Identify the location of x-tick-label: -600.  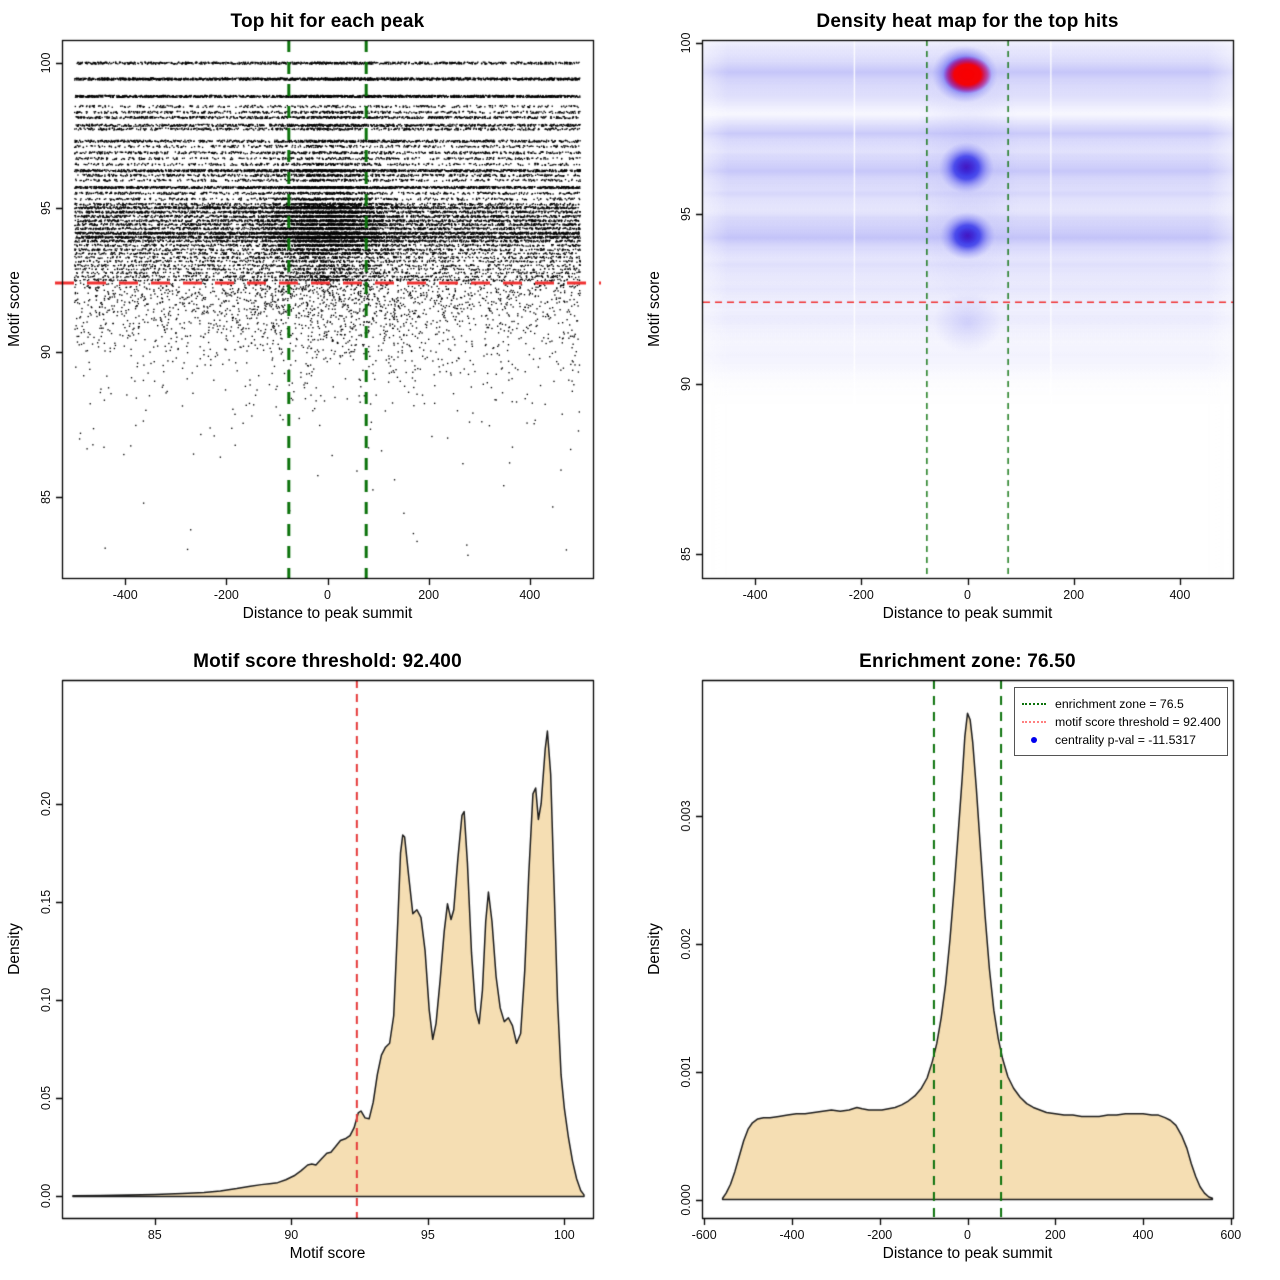
(704, 1235).